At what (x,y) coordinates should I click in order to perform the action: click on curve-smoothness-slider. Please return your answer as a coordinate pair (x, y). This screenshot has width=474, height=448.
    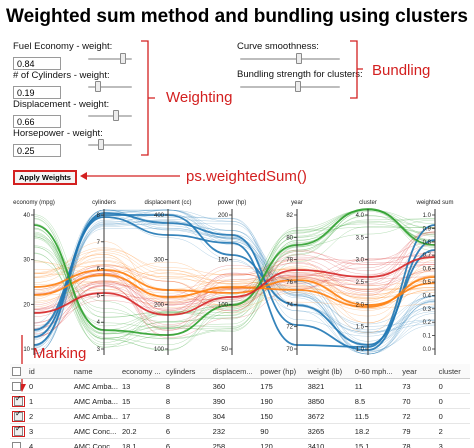
    Looking at the image, I should click on (290, 59).